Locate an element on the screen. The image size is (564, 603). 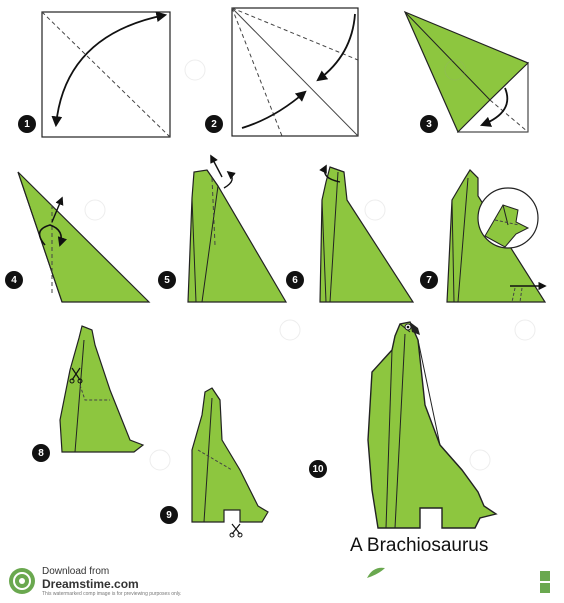
step-10-number: 10 is located at coordinates (318, 469).